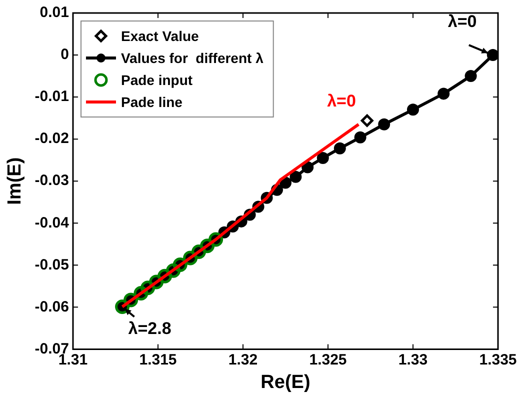  Describe the element at coordinates (15, 181) in the screenshot. I see `y-axis-title: Im(E)` at that location.